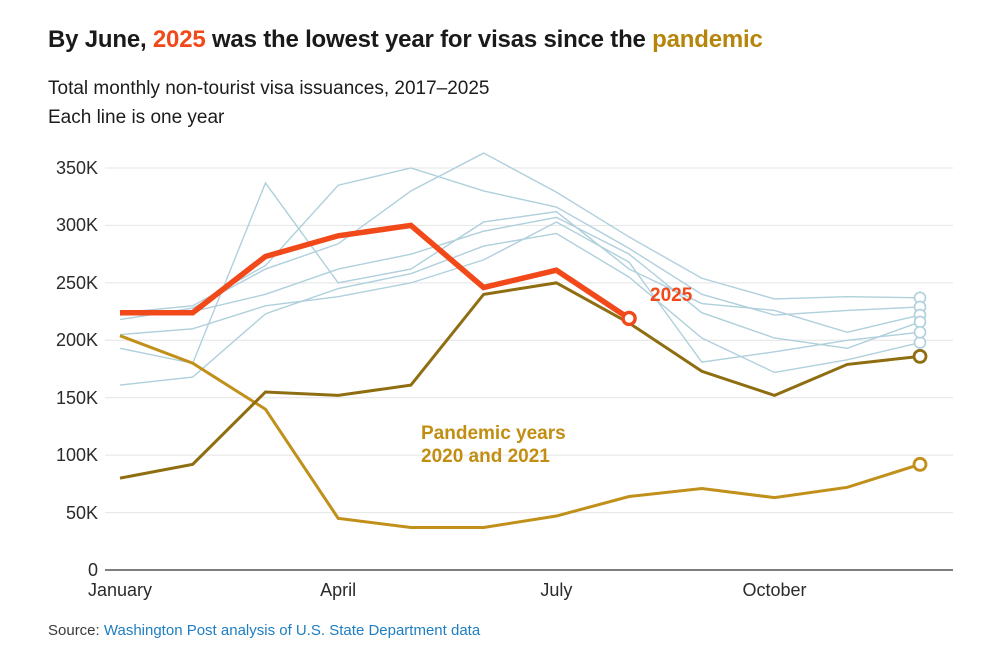 This screenshot has width=999, height=658. What do you see at coordinates (76, 397) in the screenshot?
I see `y-axis-tick-150K: 150K` at bounding box center [76, 397].